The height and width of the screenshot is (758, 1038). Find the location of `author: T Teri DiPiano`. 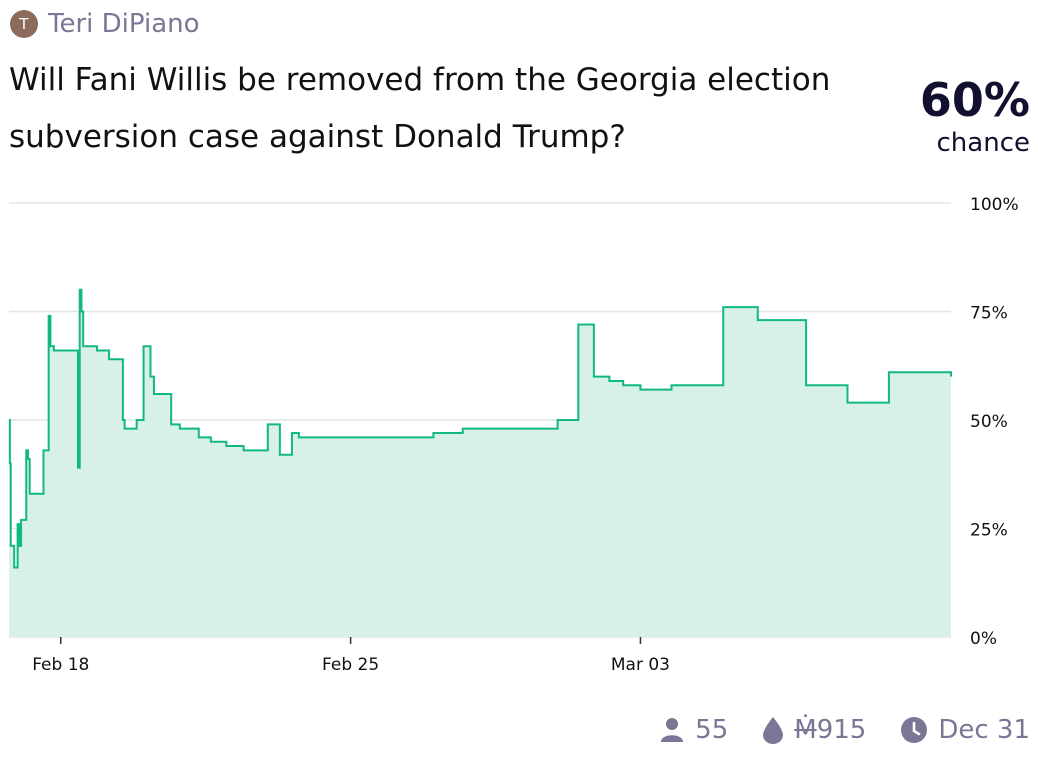

author: T Teri DiPiano is located at coordinates (105, 24).